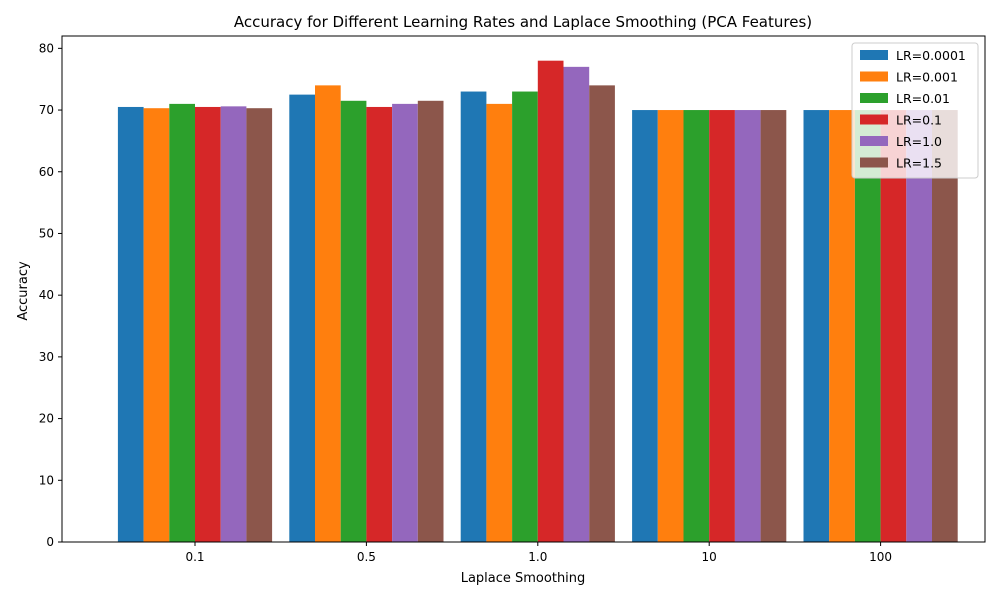 Image resolution: width=1000 pixels, height=600 pixels. What do you see at coordinates (46, 480) in the screenshot?
I see `y-tick-label: 10` at bounding box center [46, 480].